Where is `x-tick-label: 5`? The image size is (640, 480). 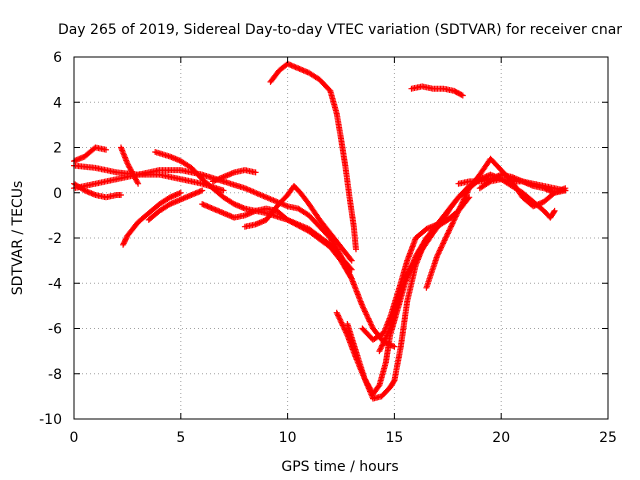 x-tick-label: 5 is located at coordinates (180, 438).